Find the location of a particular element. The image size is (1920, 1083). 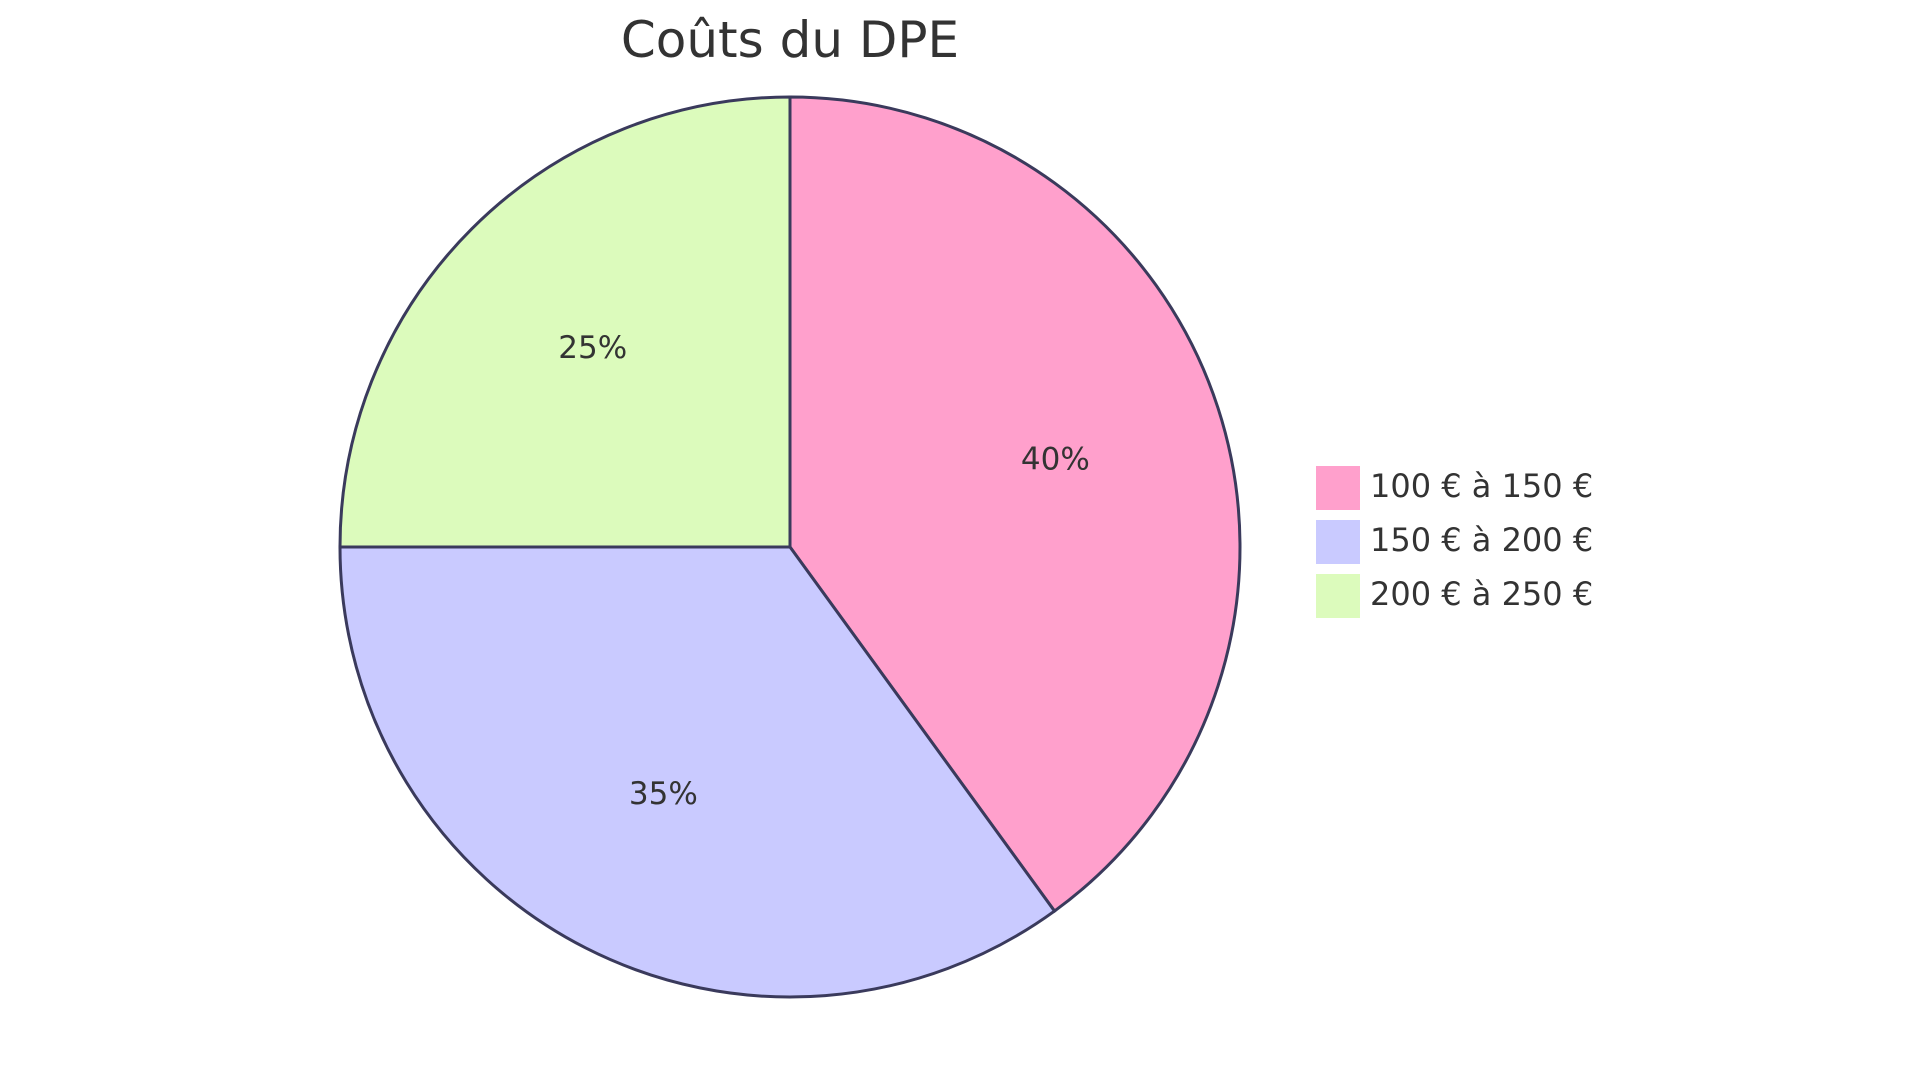

legend: 100 € à 150 € 150 € à 200 € 200 € à 250 € is located at coordinates (1454, 542).